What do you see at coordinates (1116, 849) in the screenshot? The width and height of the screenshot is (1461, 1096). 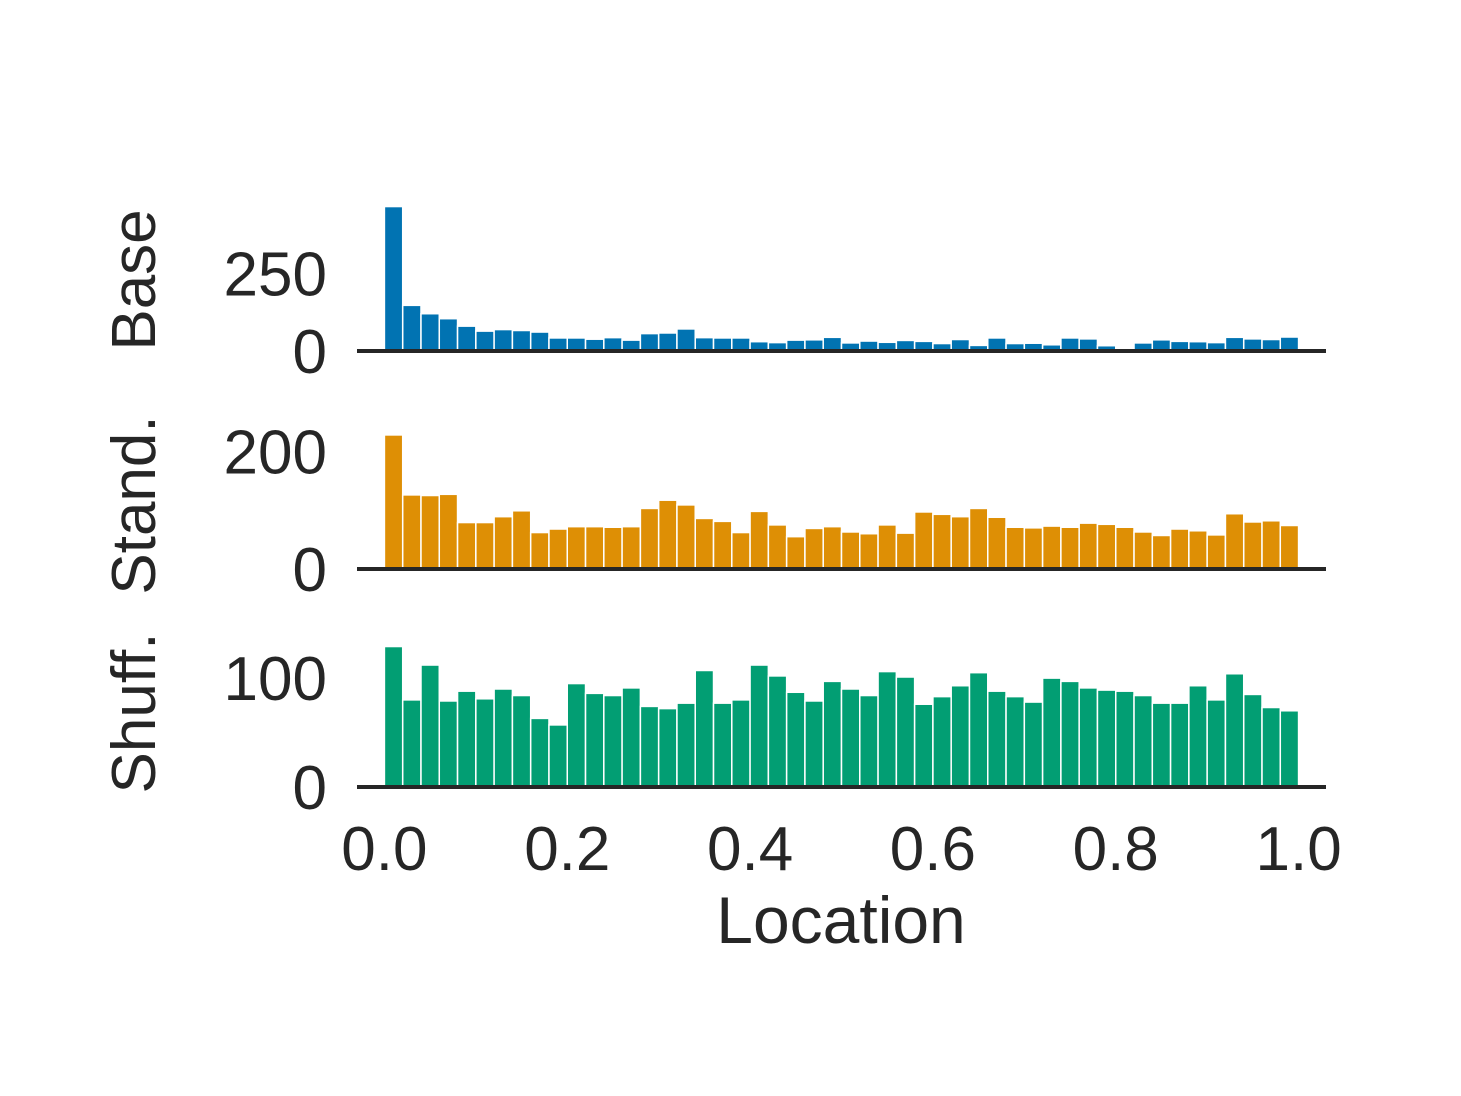 I see `x-tick-label: 0.8` at bounding box center [1116, 849].